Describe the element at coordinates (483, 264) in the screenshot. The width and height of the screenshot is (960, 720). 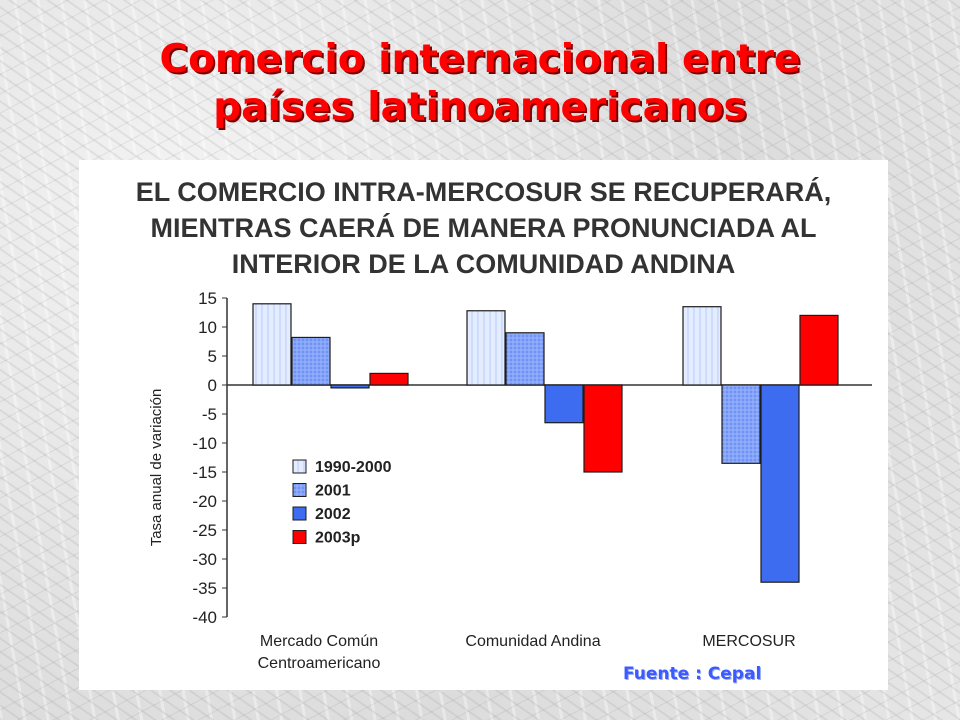
I see `chart-heading-line-3: INTERIOR DE LA COMUNIDAD ANDINA` at that location.